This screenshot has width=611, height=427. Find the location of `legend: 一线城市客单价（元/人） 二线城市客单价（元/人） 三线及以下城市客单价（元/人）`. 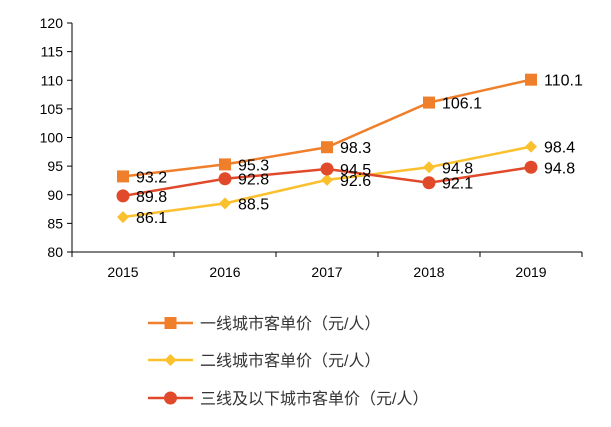

legend: 一线城市客单价（元/人） 二线城市客单价（元/人） 三线及以下城市客单价（元/人） is located at coordinates (288, 361).